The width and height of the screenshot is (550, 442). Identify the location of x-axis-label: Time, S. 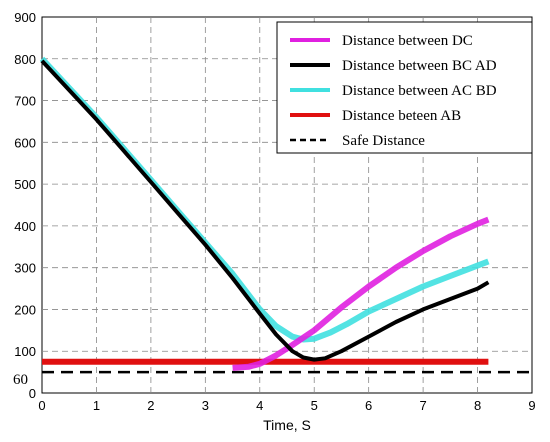
(287, 425).